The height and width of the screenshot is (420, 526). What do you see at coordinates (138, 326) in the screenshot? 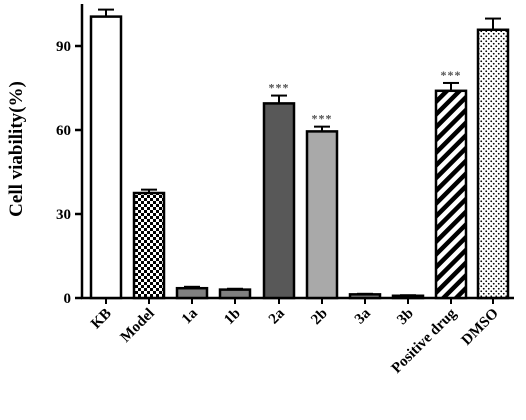
I see `x-tick-label: Model` at bounding box center [138, 326].